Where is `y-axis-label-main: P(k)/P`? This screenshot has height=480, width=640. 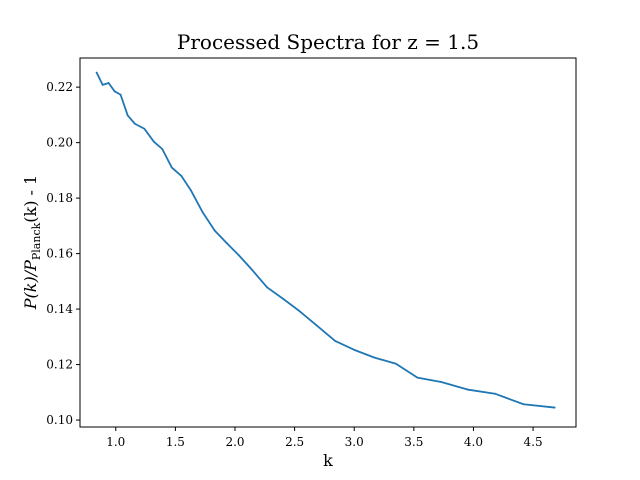 y-axis-label-main: P(k)/P is located at coordinates (30, 285).